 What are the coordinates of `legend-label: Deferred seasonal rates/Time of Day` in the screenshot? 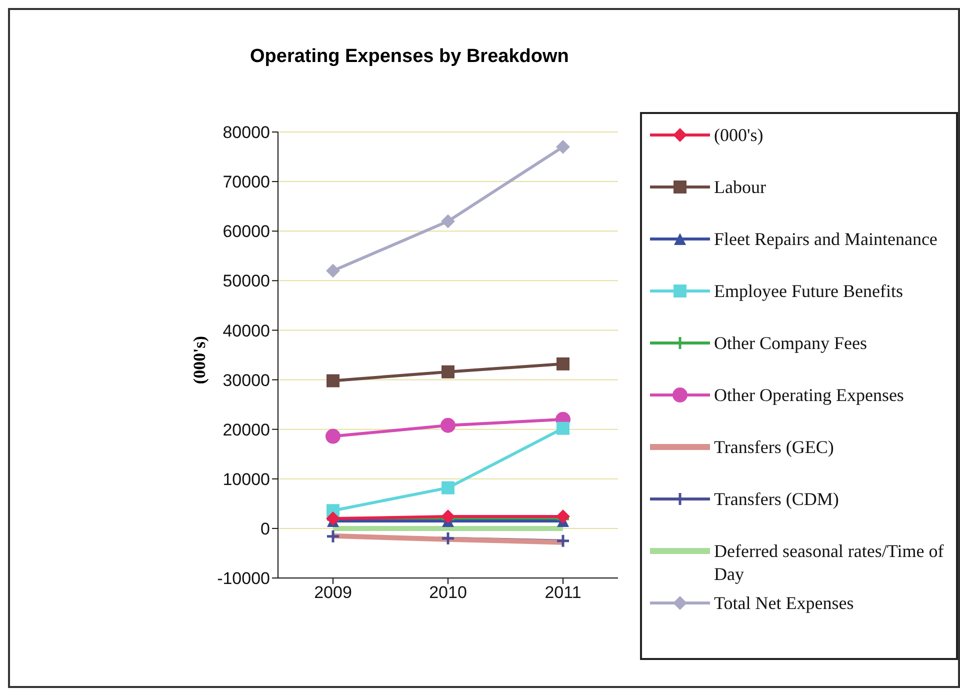 It's located at (829, 563).